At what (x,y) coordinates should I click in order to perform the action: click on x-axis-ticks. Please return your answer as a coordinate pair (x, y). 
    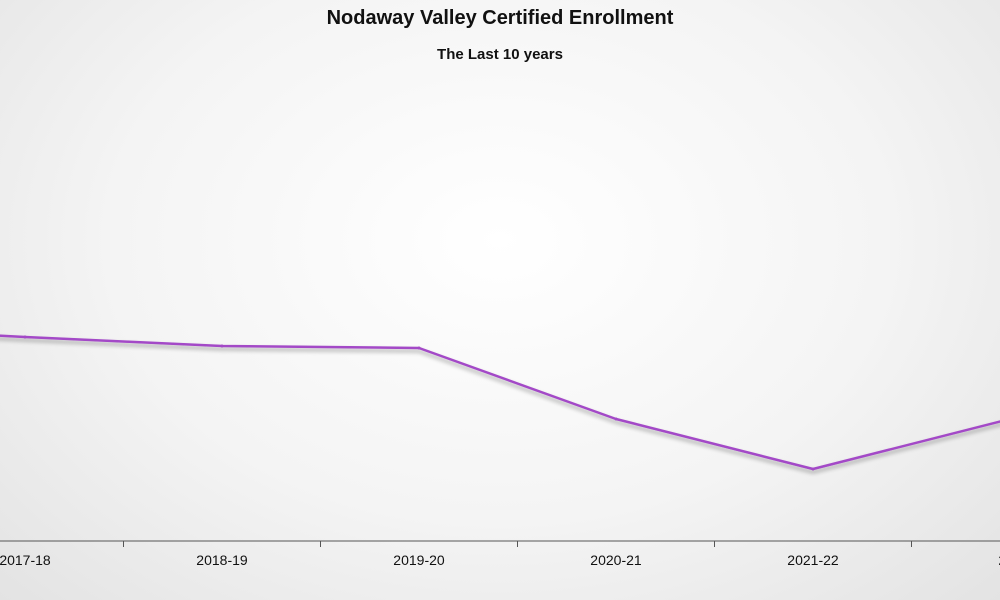
    Looking at the image, I should click on (517, 544).